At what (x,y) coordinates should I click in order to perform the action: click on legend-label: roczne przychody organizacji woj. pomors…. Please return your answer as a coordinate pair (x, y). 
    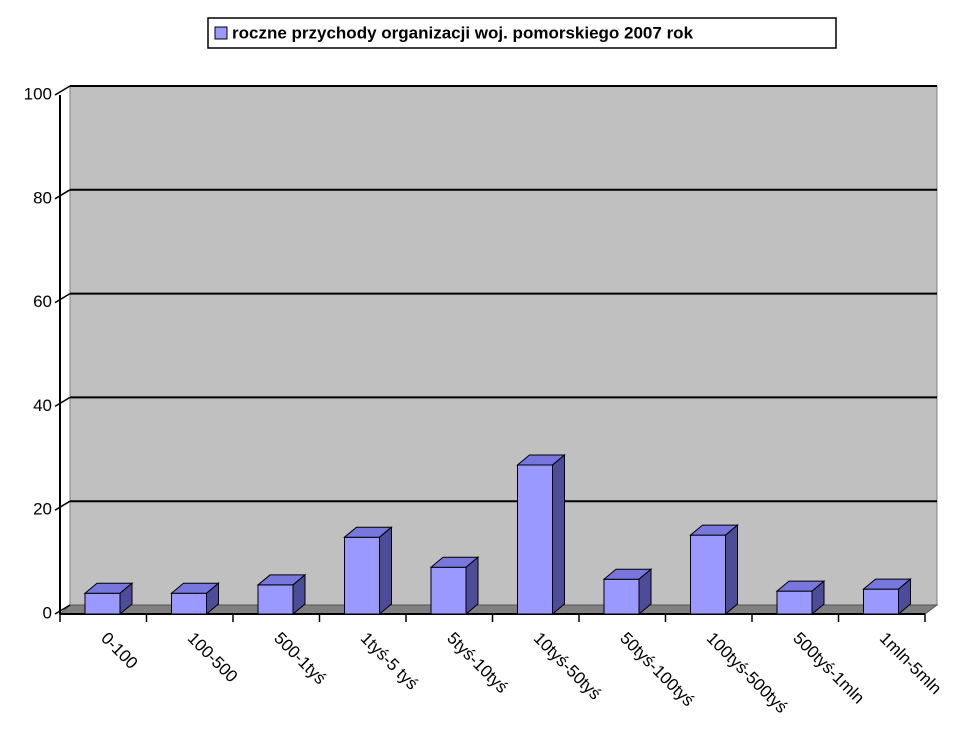
    Looking at the image, I should click on (463, 32).